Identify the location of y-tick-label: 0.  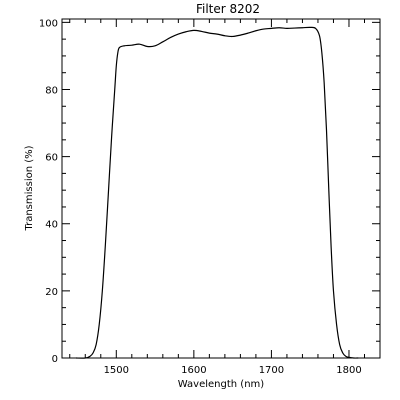
(55, 359).